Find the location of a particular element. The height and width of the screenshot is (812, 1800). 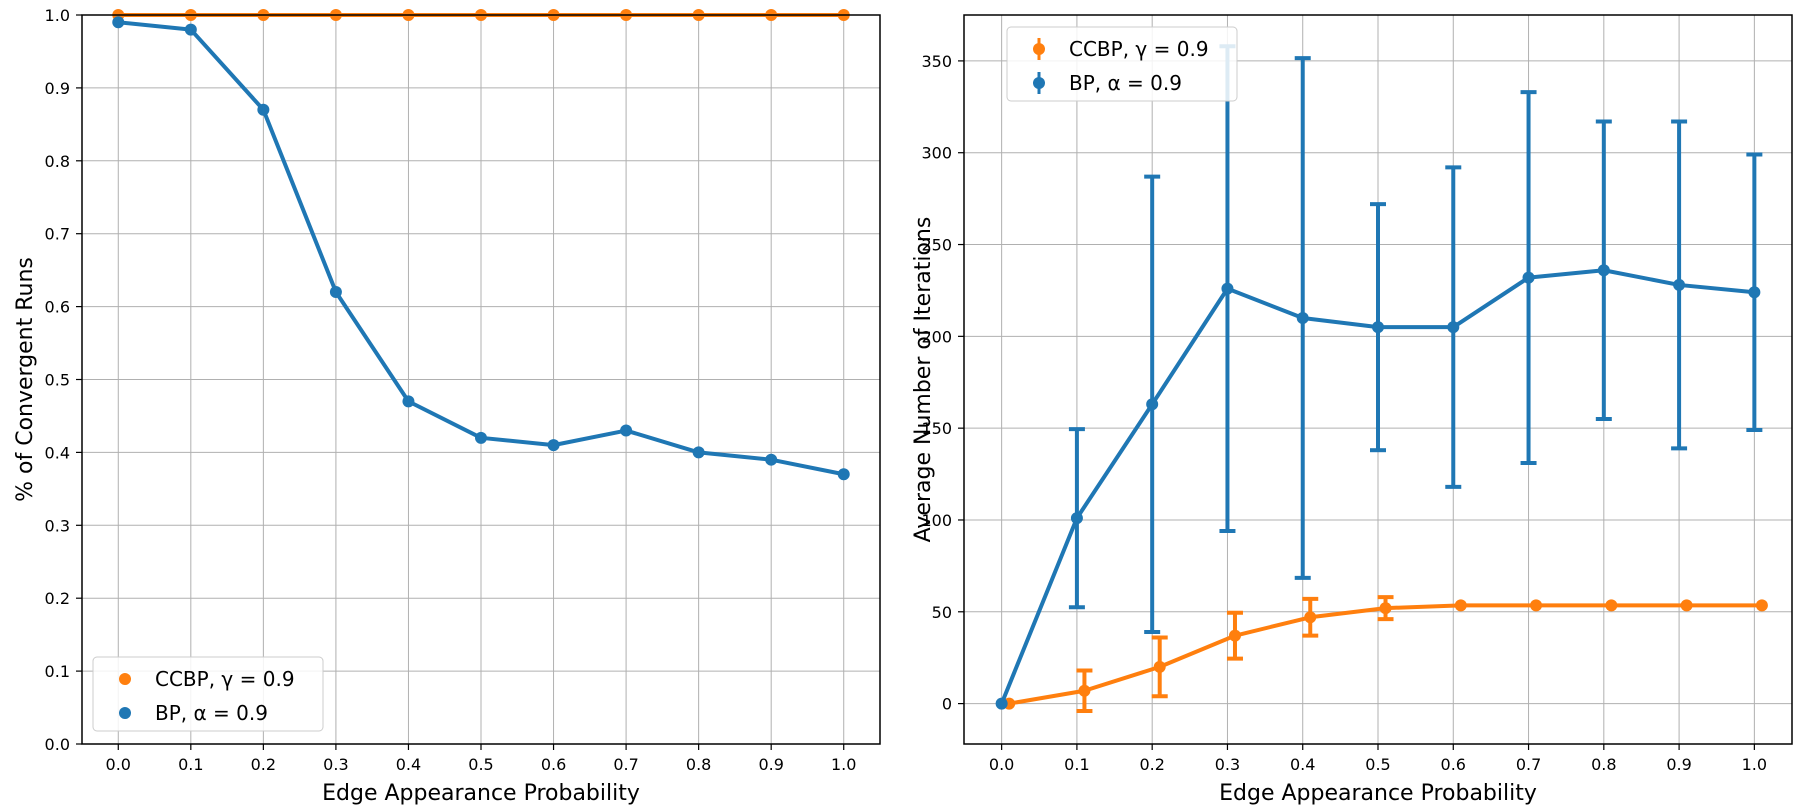

iterations-x-tick-label: 0.7 is located at coordinates (1528, 764).